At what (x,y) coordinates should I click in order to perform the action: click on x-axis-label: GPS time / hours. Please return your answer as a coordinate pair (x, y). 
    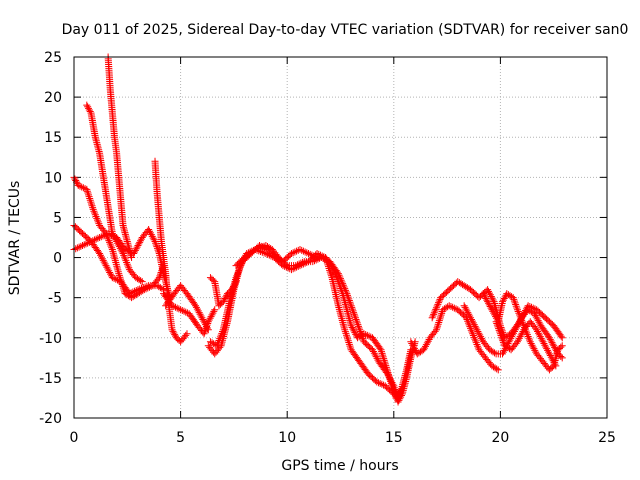
    Looking at the image, I should click on (339, 466).